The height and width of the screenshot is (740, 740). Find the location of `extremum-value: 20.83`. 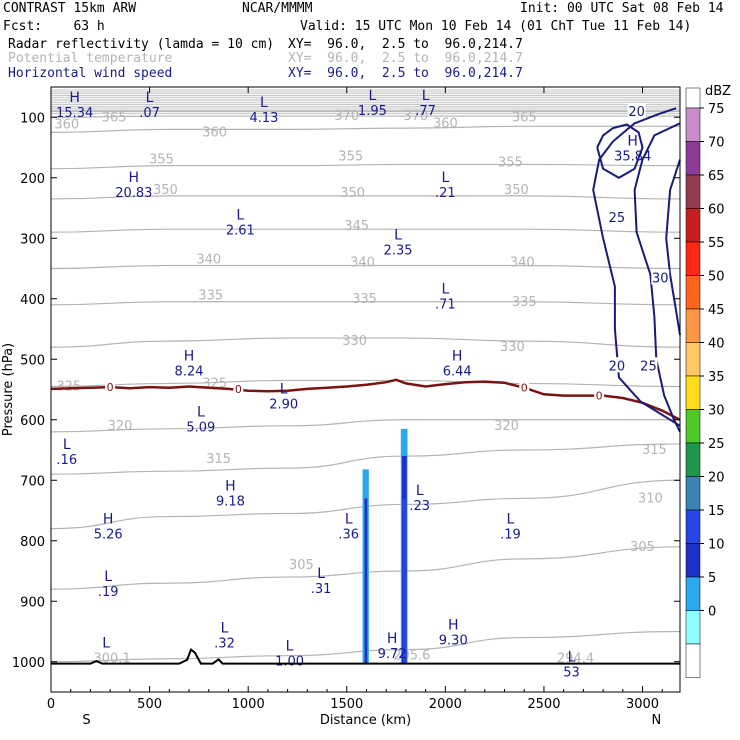

extremum-value: 20.83 is located at coordinates (133, 193).